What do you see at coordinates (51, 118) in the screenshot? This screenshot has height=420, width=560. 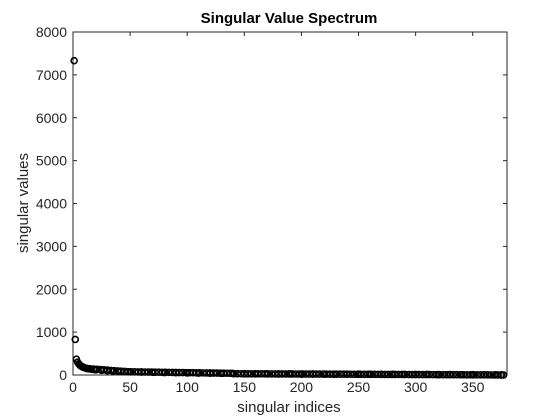 I see `y-tick-label: 6000` at bounding box center [51, 118].